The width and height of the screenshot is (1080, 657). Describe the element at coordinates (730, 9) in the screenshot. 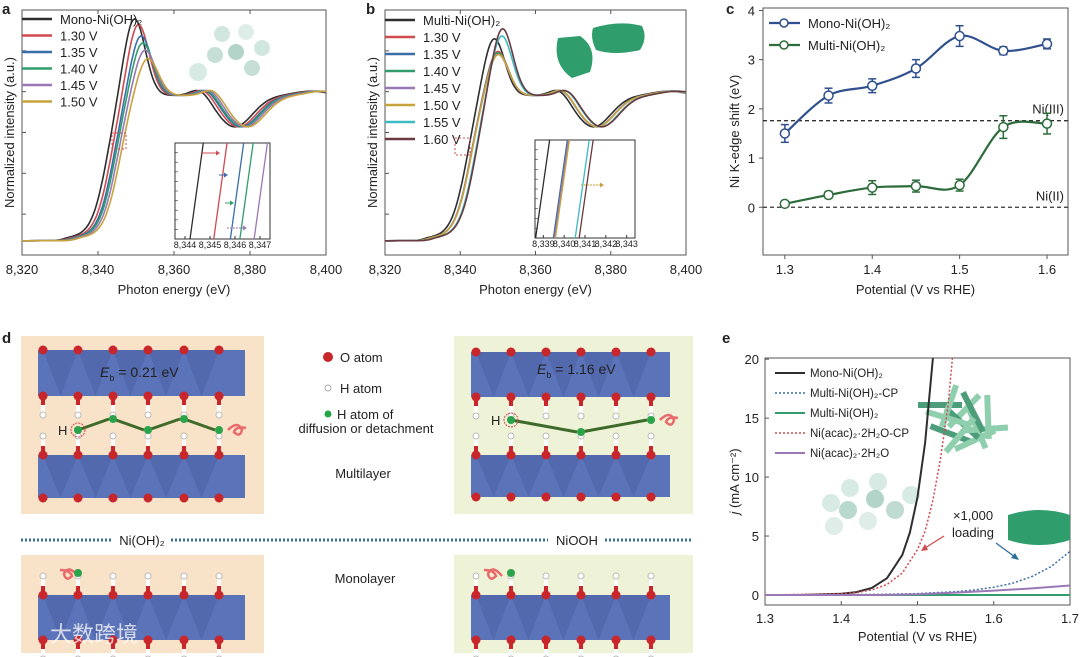

I see `panel-label-c: c` at that location.